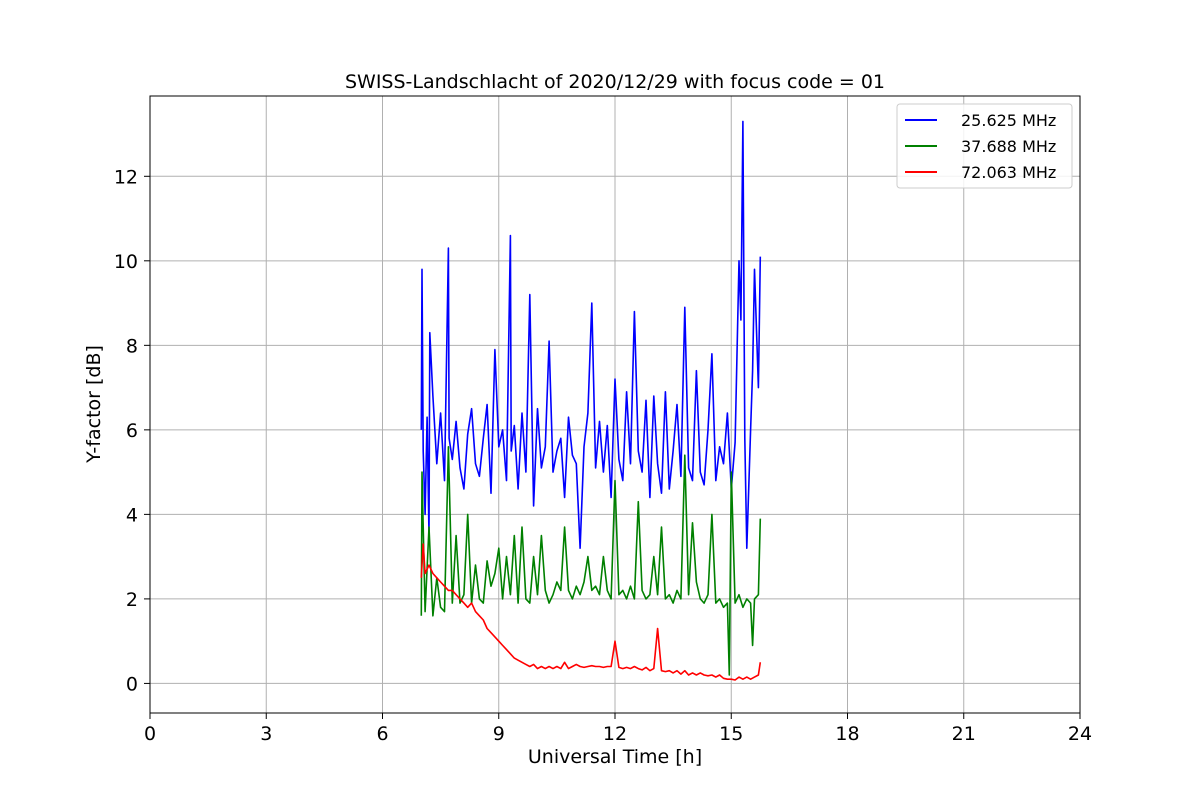 This screenshot has height=800, width=1200. Describe the element at coordinates (132, 515) in the screenshot. I see `y-tick-label: 4` at that location.